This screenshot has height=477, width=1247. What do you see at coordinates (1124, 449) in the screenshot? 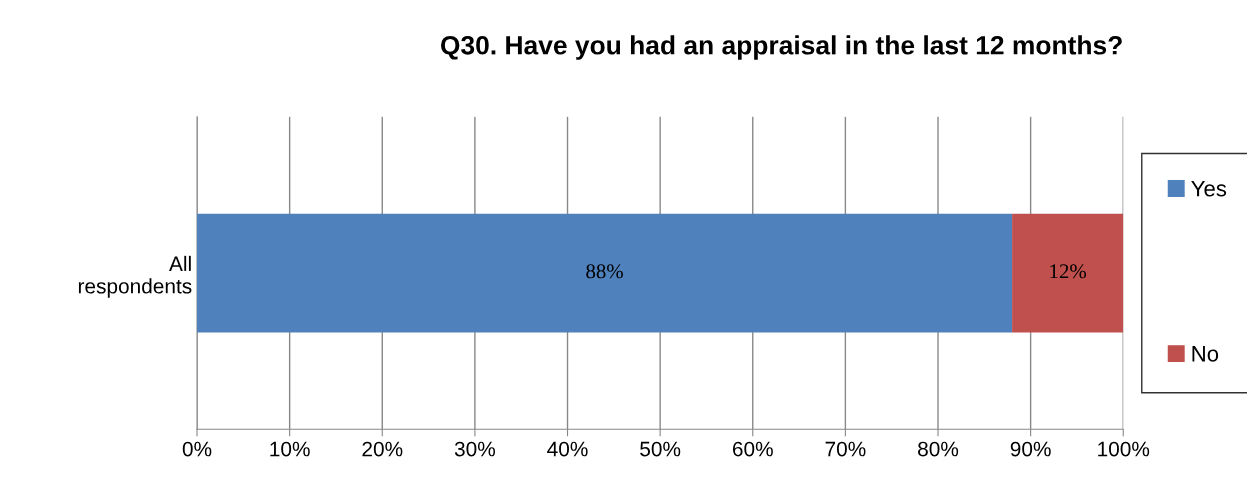
I see `x-tick-label: 100%` at bounding box center [1124, 449].